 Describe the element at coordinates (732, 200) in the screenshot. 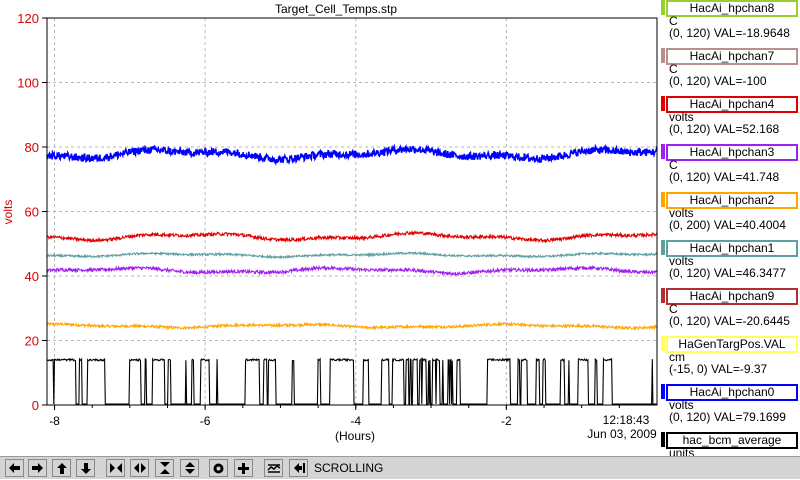

I see `legend-channel-name: HacAi_hpchan2` at that location.